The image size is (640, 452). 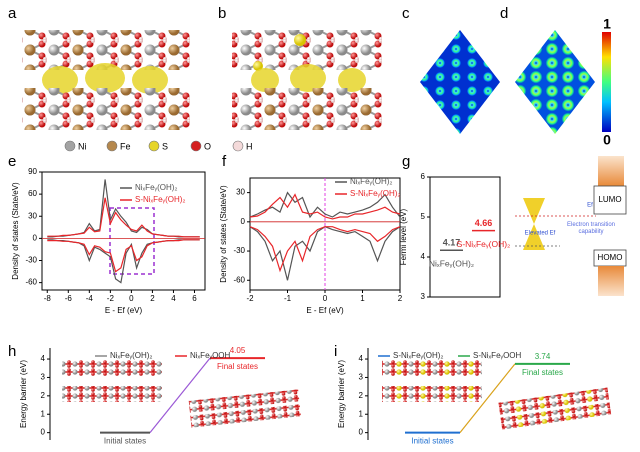 What do you see at coordinates (611, 171) in the screenshot?
I see `lumo-band` at bounding box center [611, 171].